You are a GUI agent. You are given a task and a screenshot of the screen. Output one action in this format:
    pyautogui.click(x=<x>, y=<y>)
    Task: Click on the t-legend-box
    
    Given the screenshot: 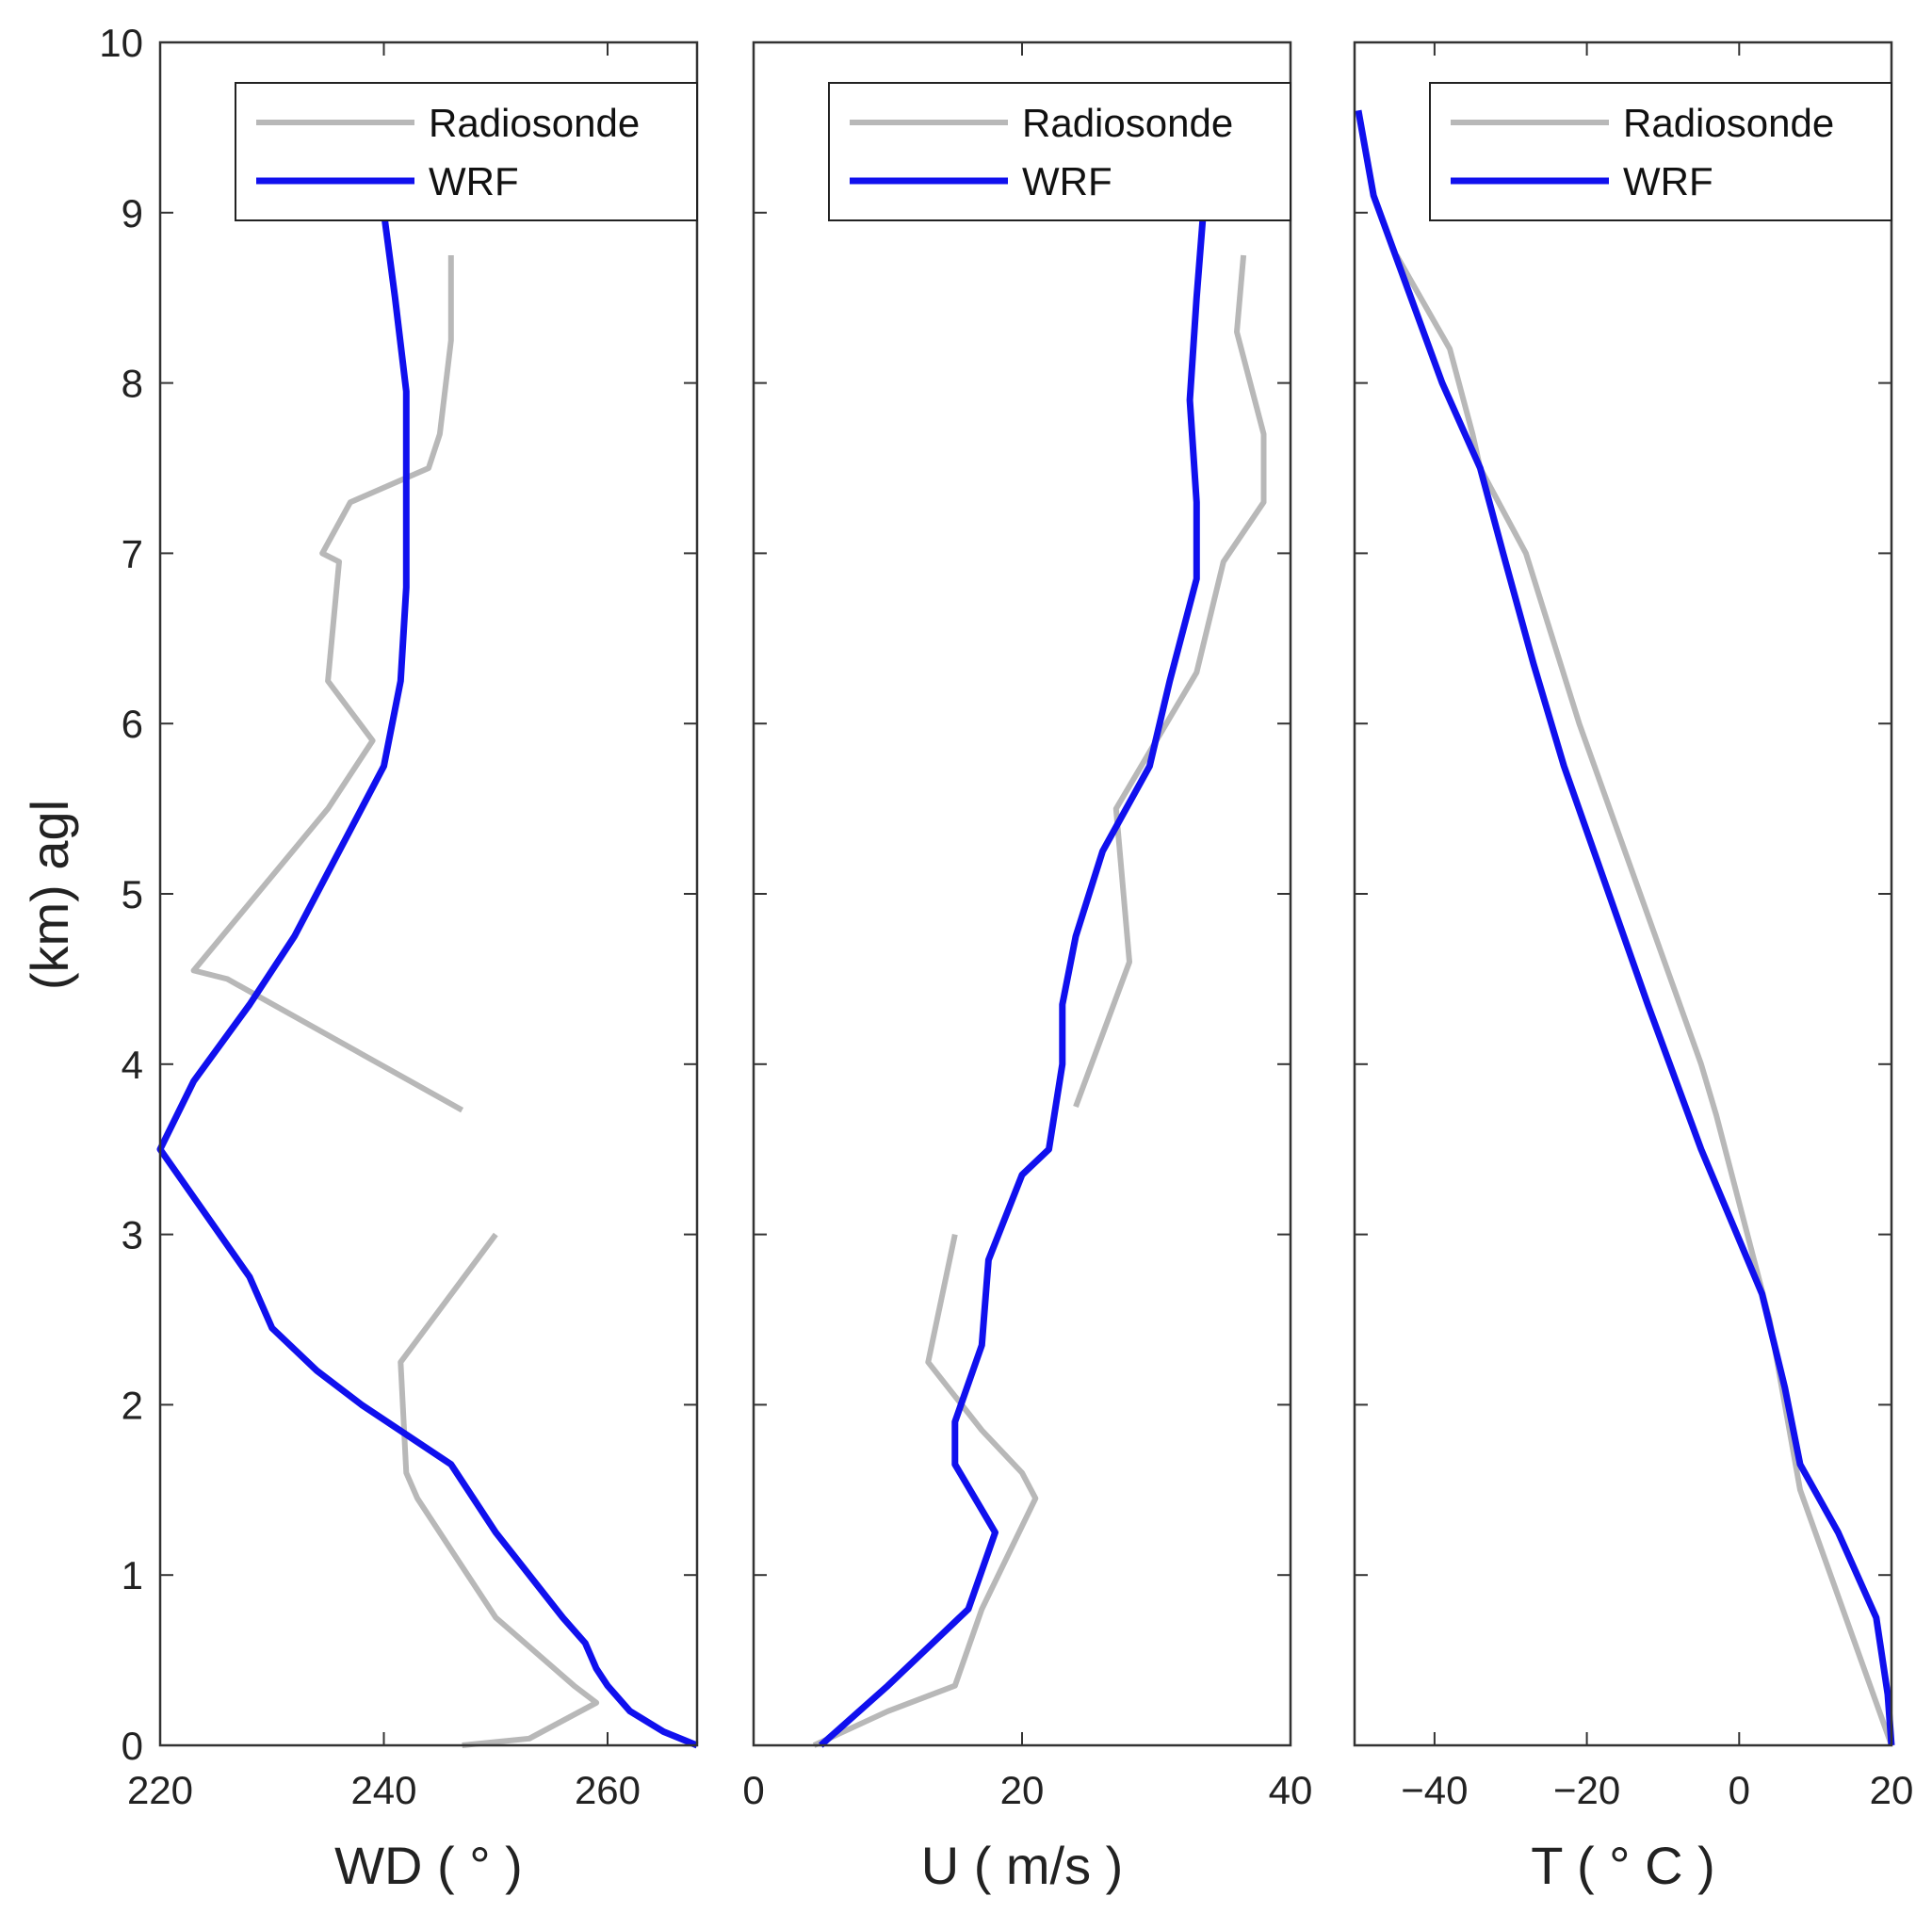 What is the action you would take?
    pyautogui.click(x=1660, y=151)
    